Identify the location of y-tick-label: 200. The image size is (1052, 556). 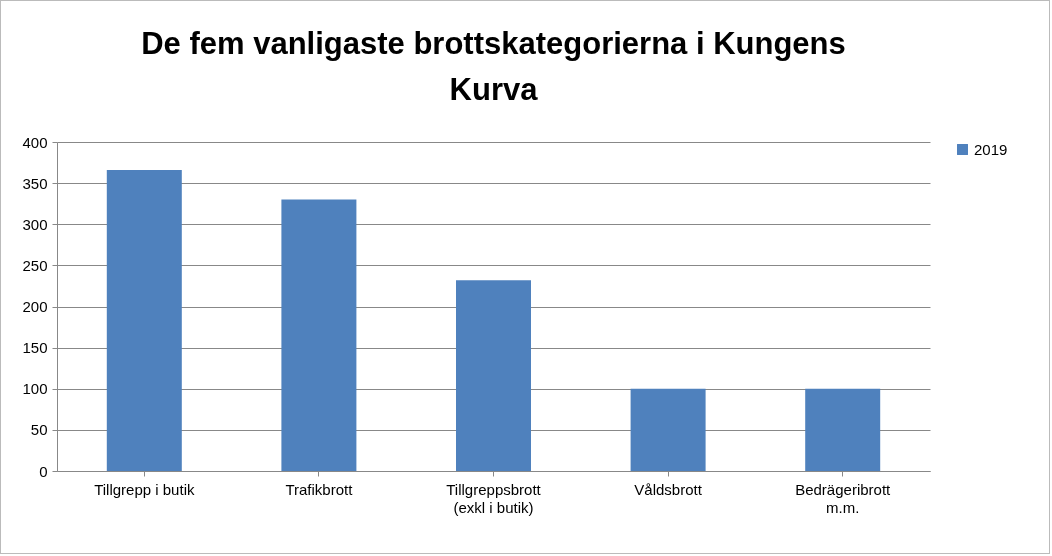
(35, 306).